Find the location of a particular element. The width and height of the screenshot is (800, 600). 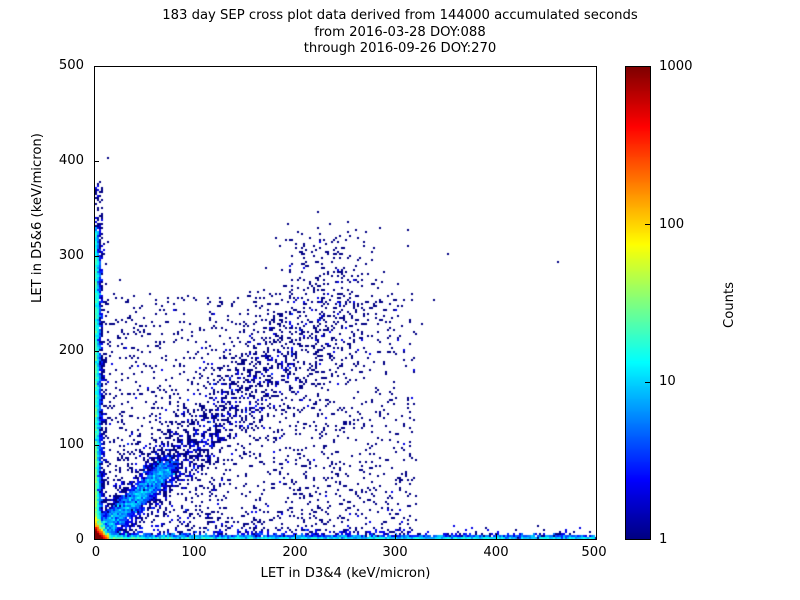

colorbar-gradient is located at coordinates (638, 303).